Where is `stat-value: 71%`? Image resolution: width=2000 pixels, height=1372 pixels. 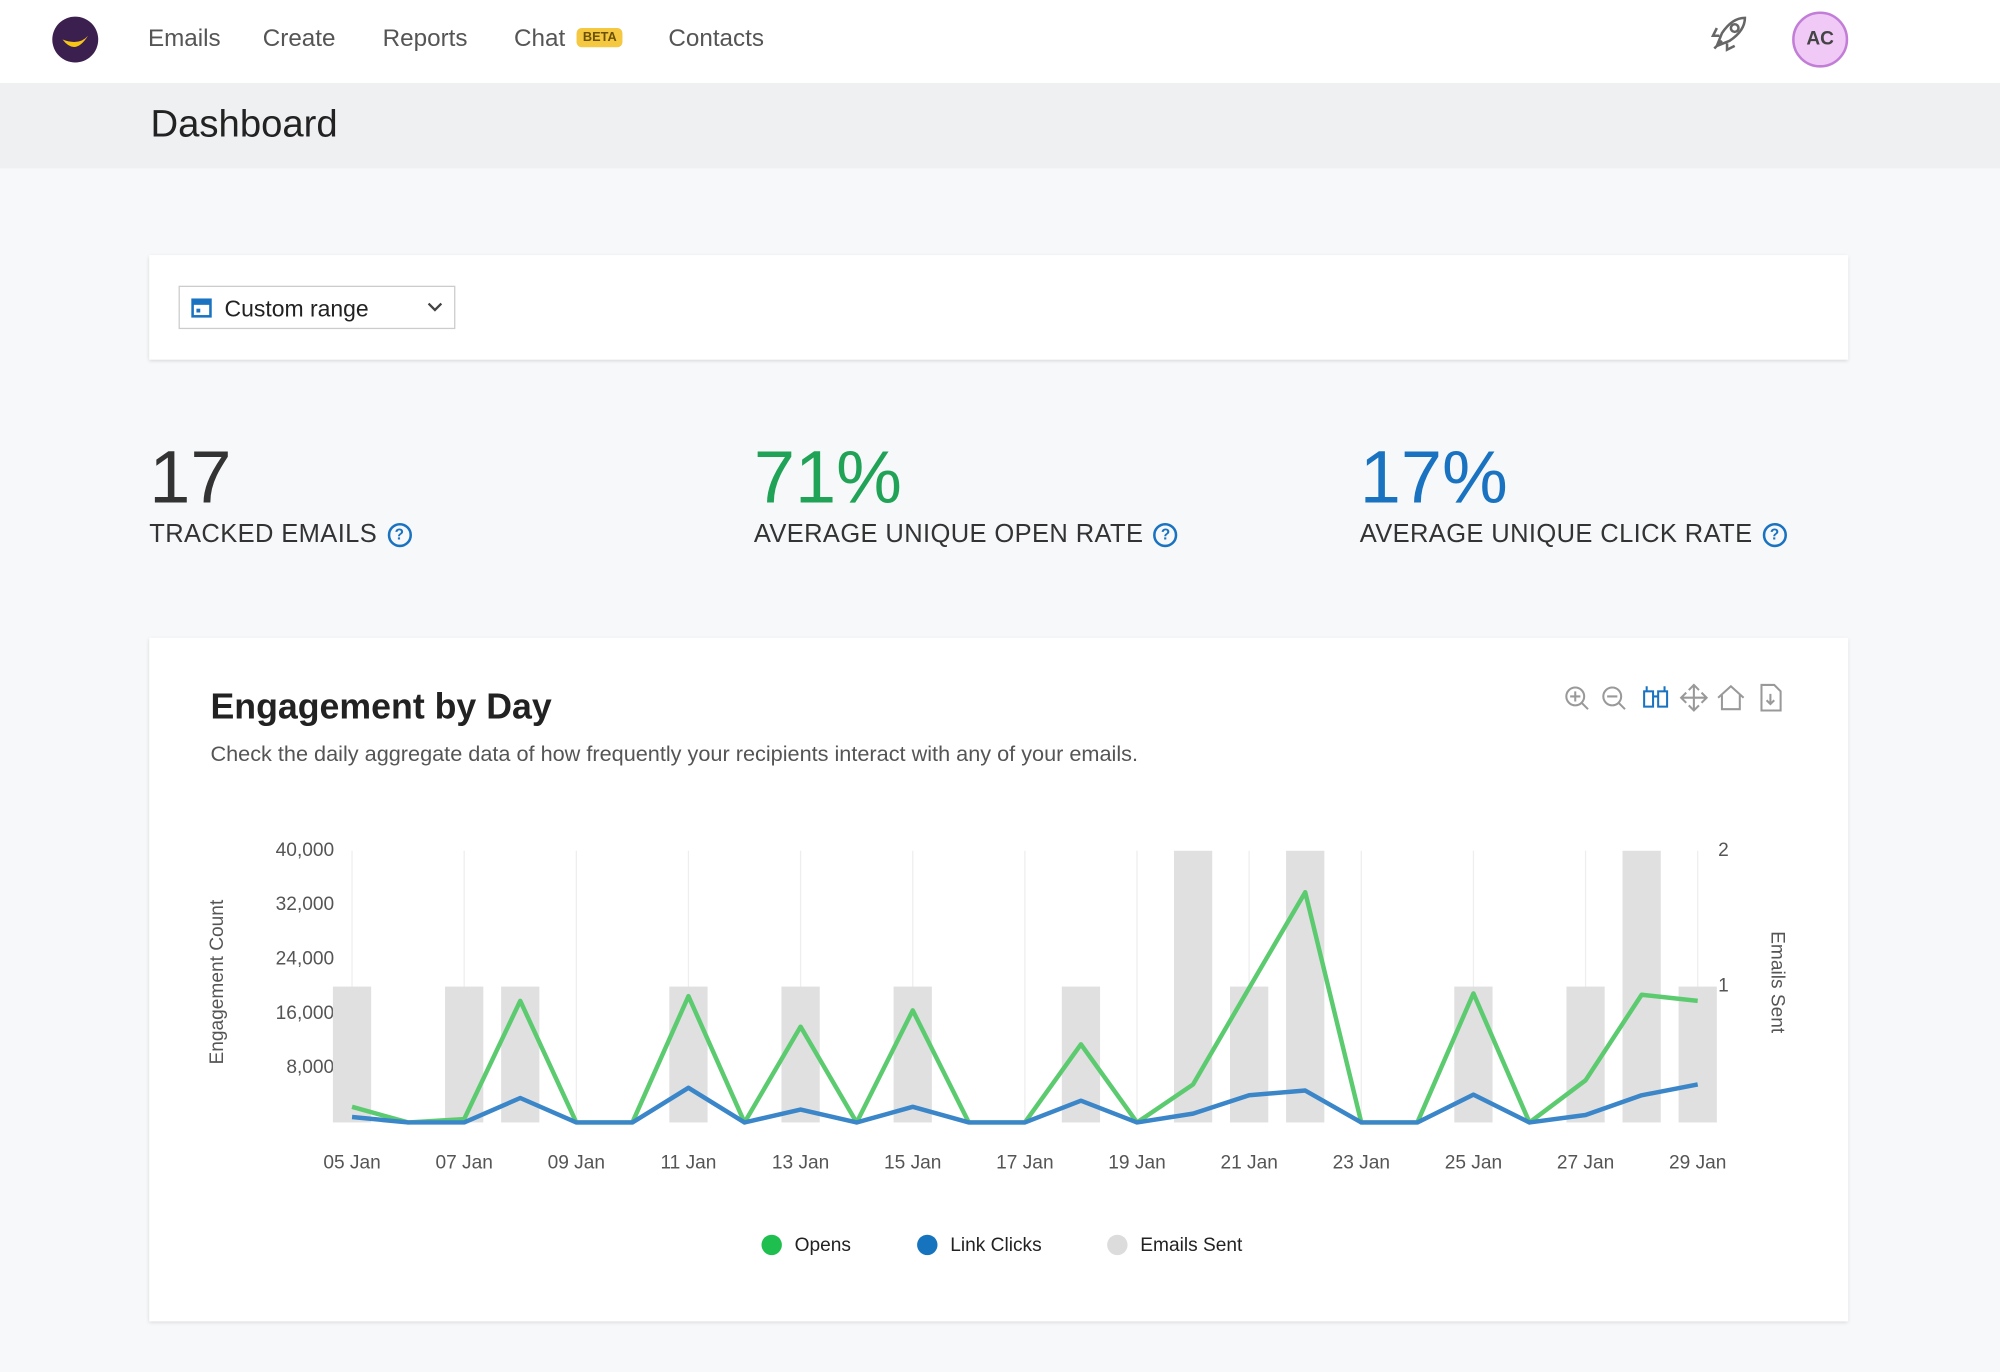 stat-value: 71% is located at coordinates (827, 478).